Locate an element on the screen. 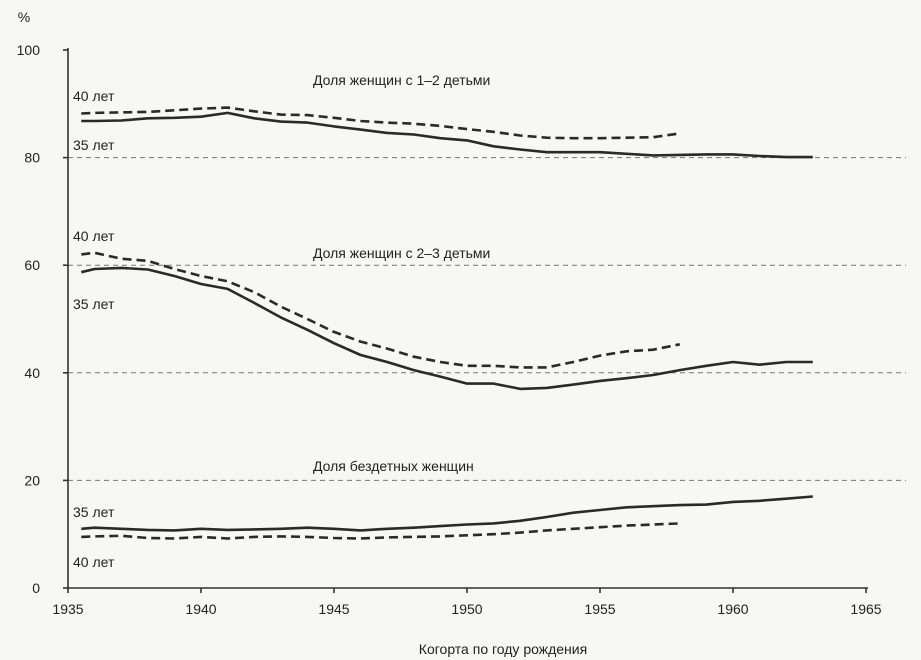 Image resolution: width=921 pixels, height=660 pixels. group-title: Доля женщин с 2–3 детьми is located at coordinates (401, 253).